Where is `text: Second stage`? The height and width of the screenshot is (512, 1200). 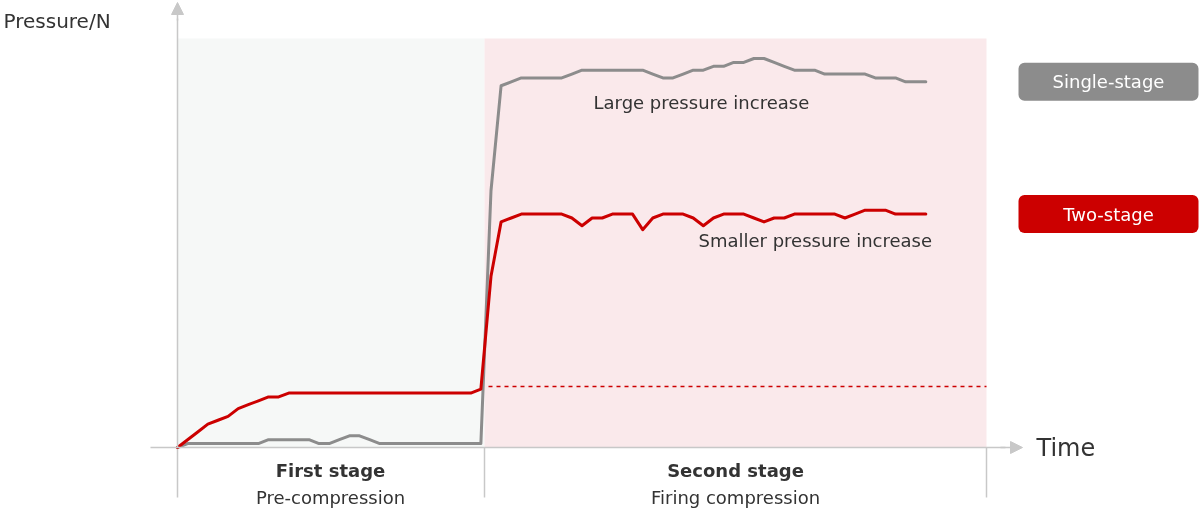 text: Second stage is located at coordinates (735, 470).